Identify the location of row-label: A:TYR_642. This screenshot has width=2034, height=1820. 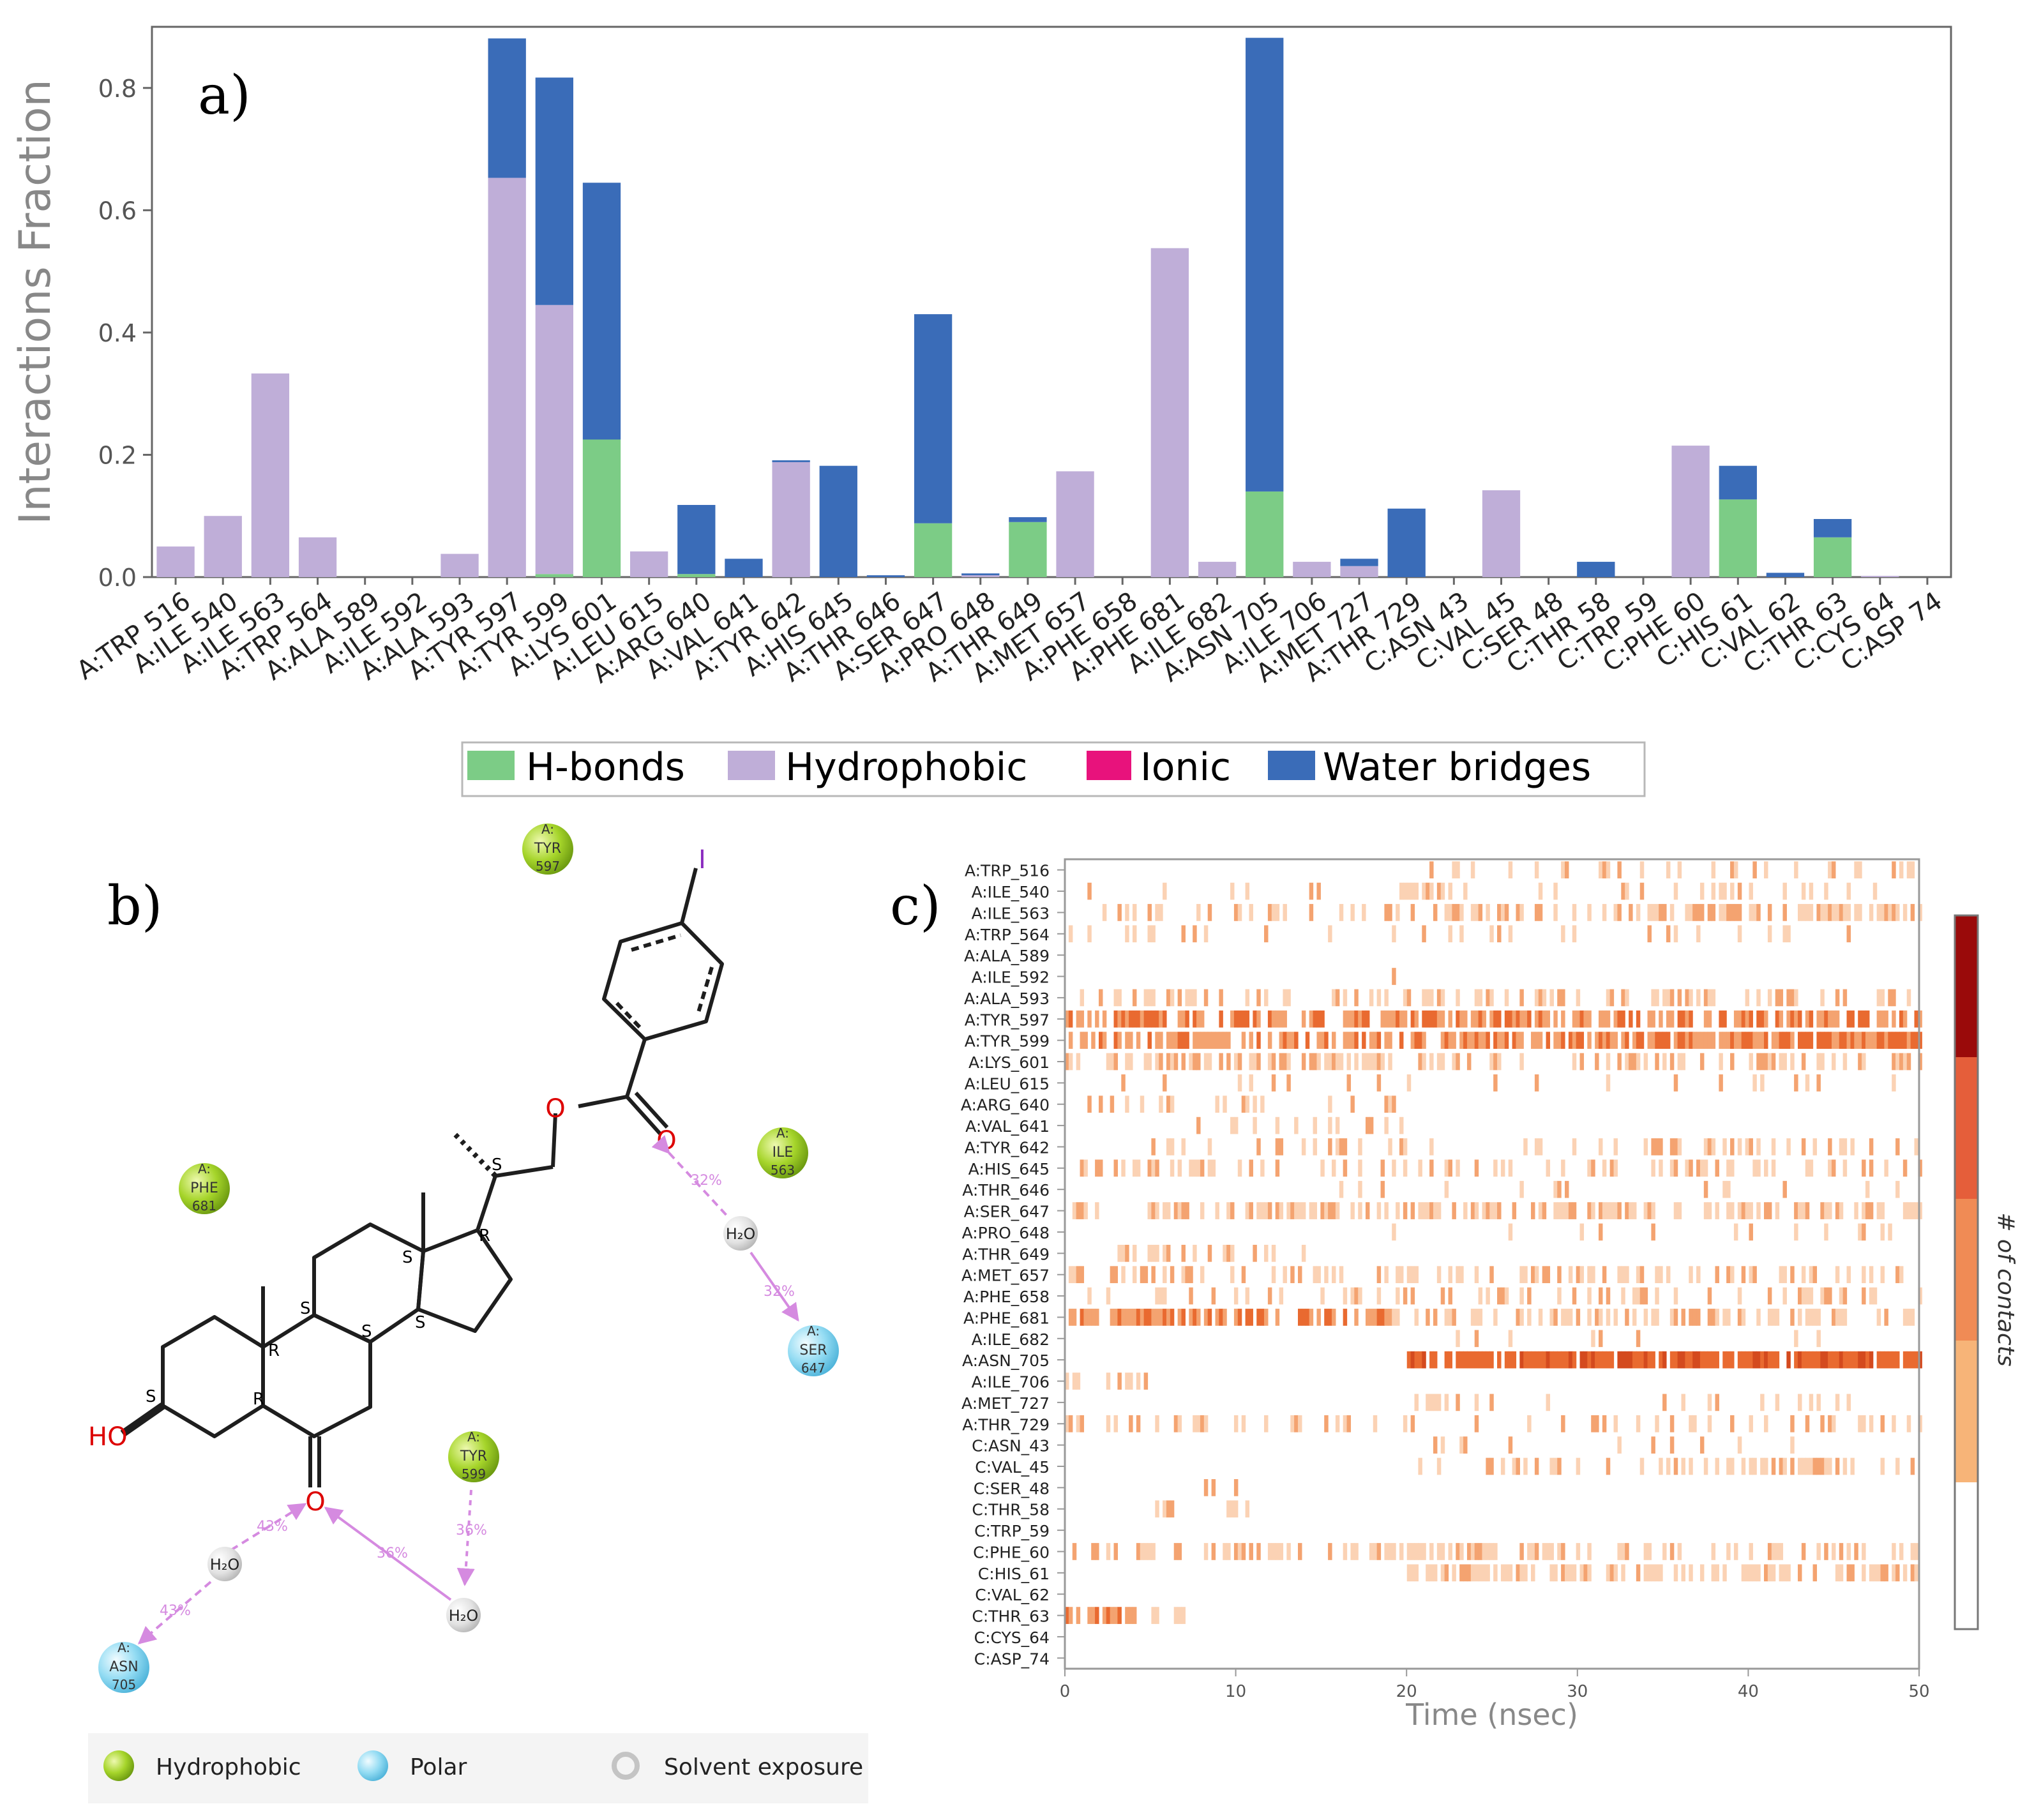
(1007, 1147).